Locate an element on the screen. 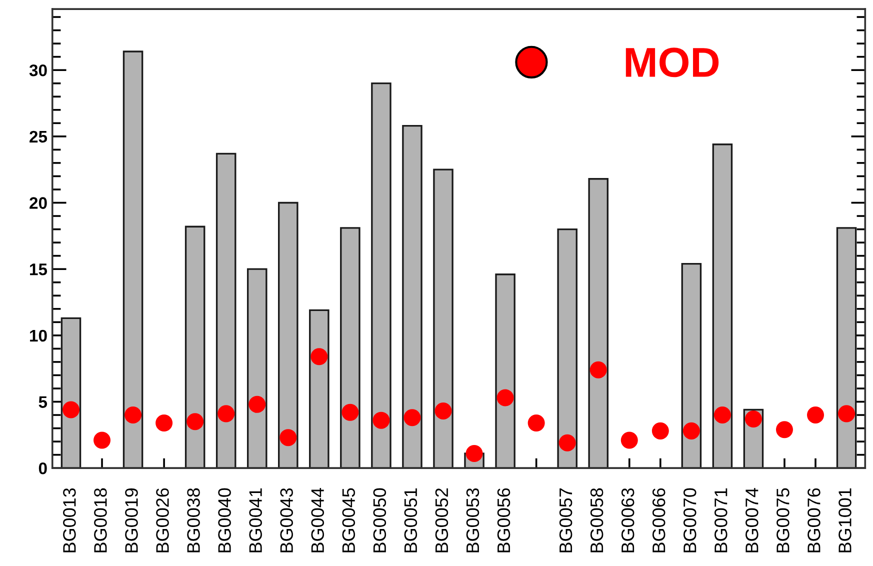 The height and width of the screenshot is (566, 873). x-tick-label: BG0018 is located at coordinates (100, 520).